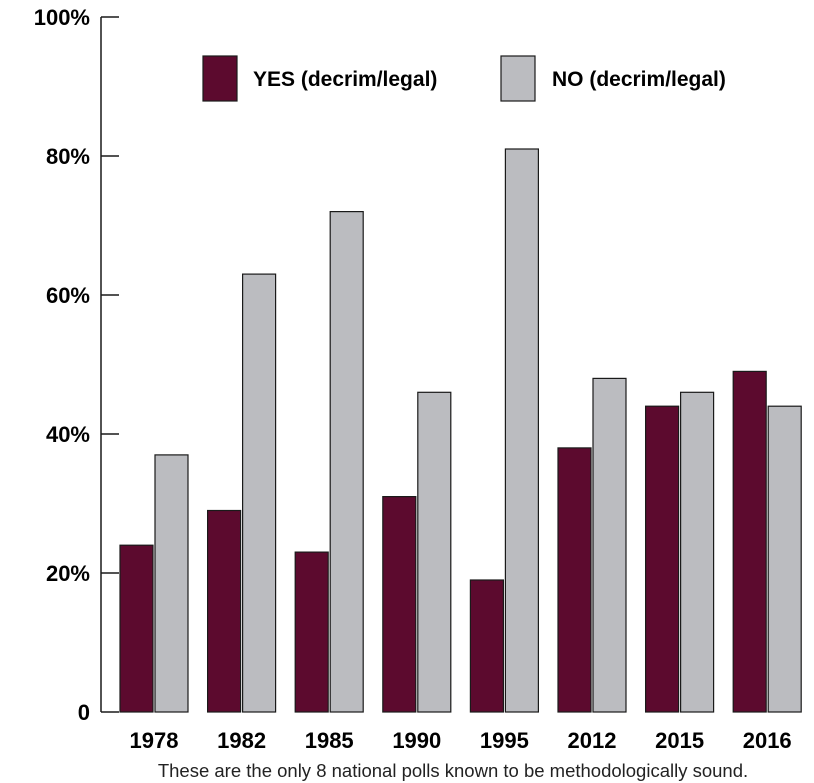 This screenshot has height=783, width=814. I want to click on bar-yes-1995, so click(486, 646).